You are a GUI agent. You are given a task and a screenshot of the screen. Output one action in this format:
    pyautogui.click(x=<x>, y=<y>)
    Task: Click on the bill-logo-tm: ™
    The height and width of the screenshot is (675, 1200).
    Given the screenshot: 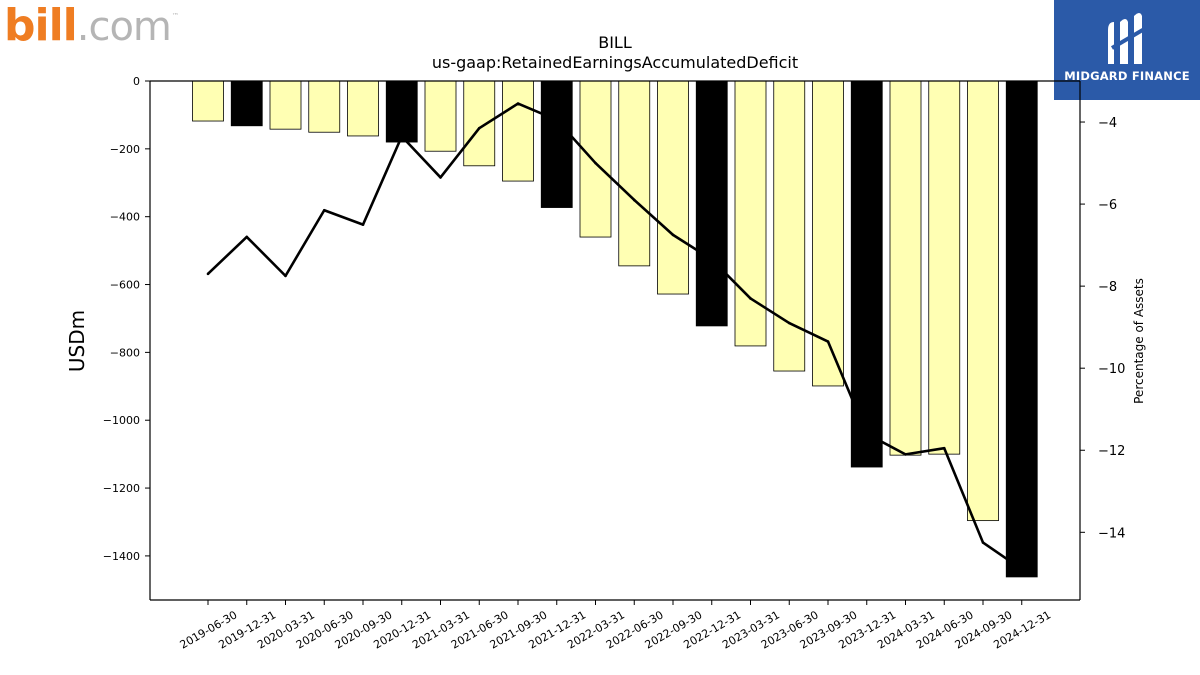 What is the action you would take?
    pyautogui.click(x=175, y=16)
    